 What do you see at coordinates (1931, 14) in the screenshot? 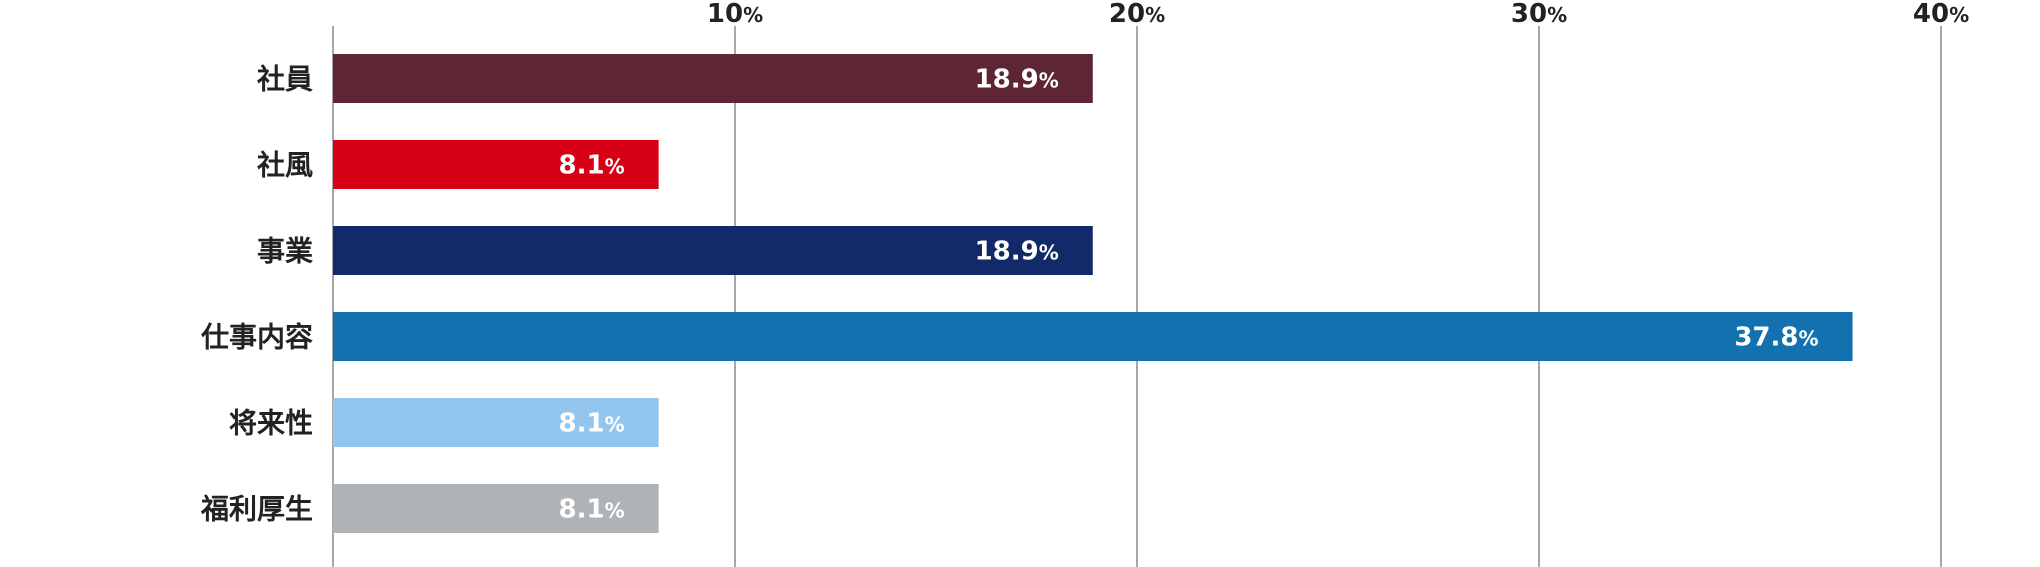
I see `x-tick-value: 40` at bounding box center [1931, 14].